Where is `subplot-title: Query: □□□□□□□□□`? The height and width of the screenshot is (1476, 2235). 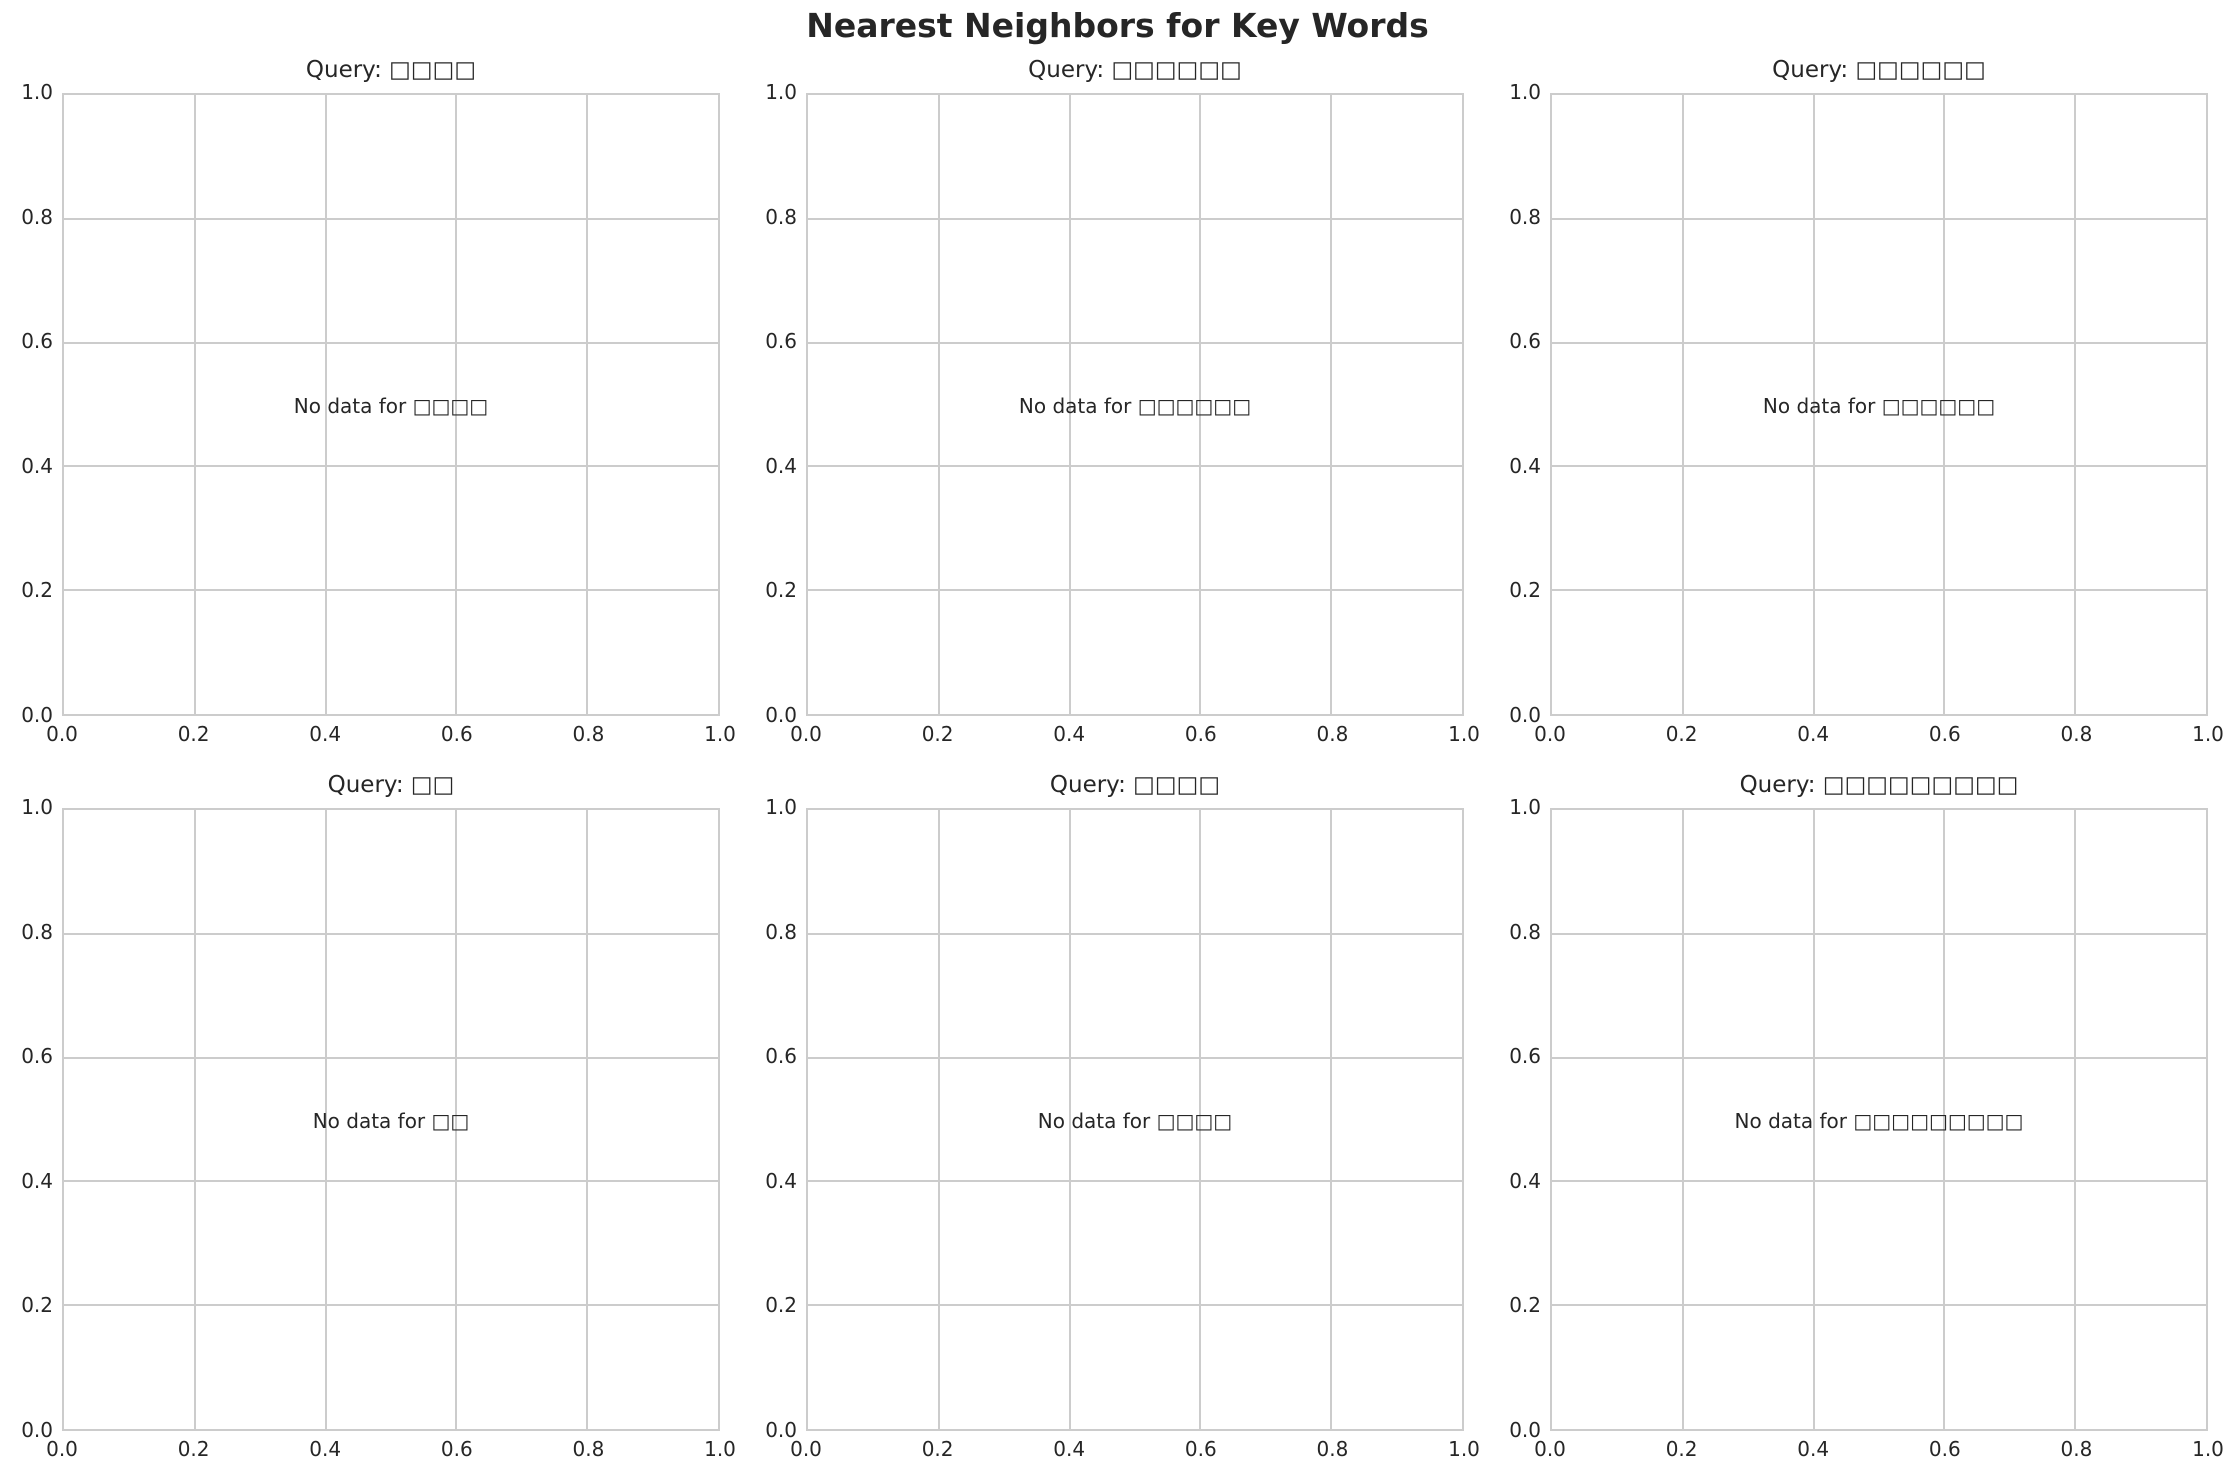 subplot-title: Query: □□□□□□□□□ is located at coordinates (1879, 785).